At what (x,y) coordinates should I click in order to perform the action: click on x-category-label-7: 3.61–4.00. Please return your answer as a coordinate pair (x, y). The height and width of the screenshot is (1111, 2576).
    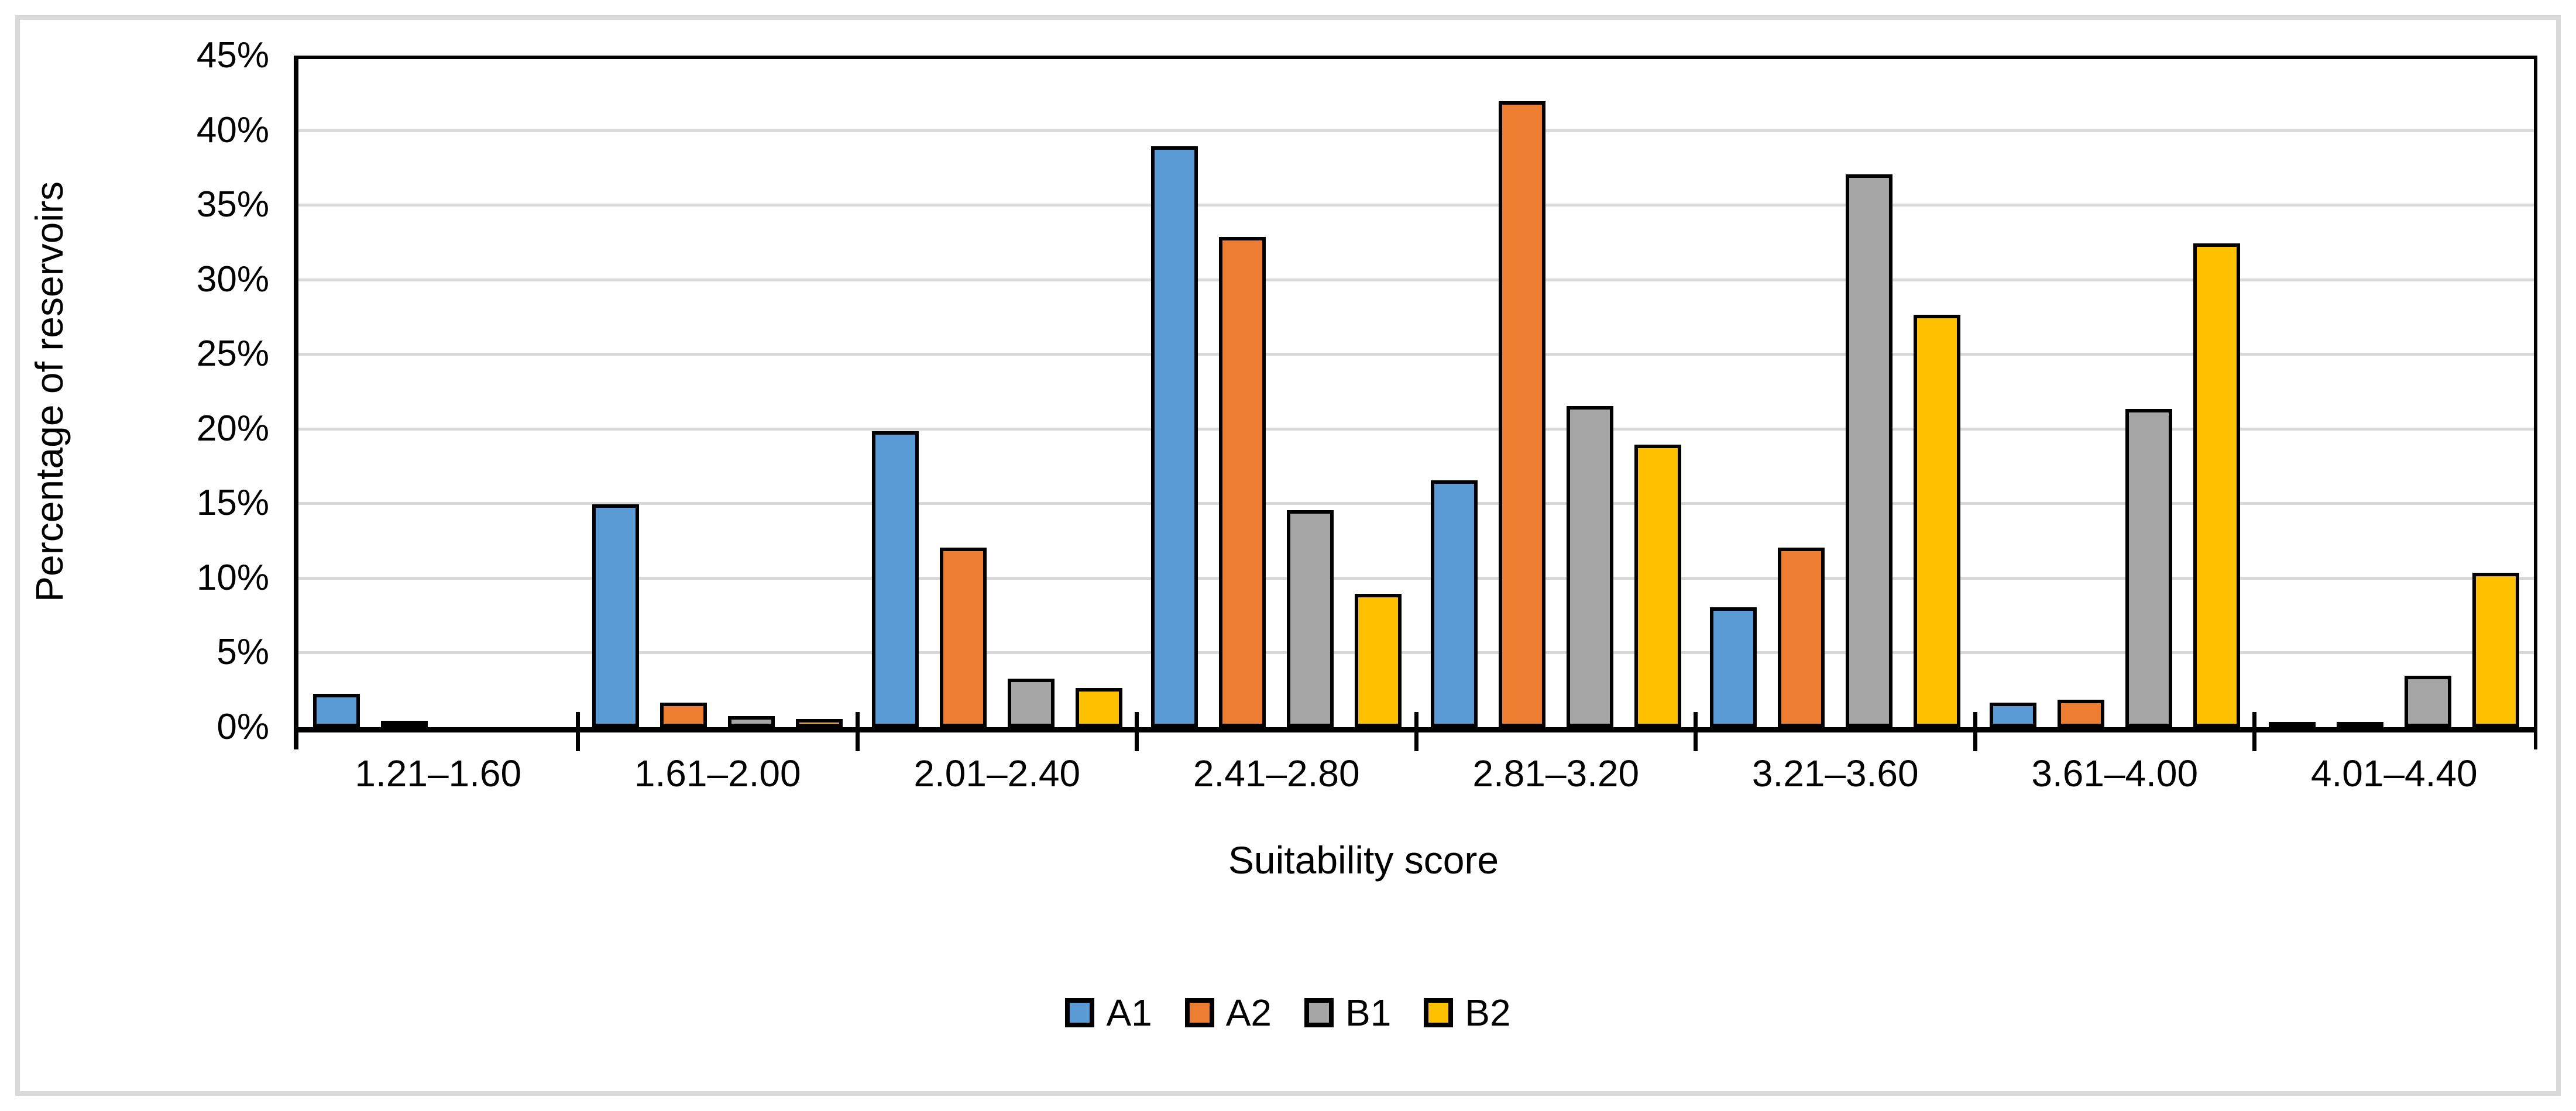
    Looking at the image, I should click on (2115, 773).